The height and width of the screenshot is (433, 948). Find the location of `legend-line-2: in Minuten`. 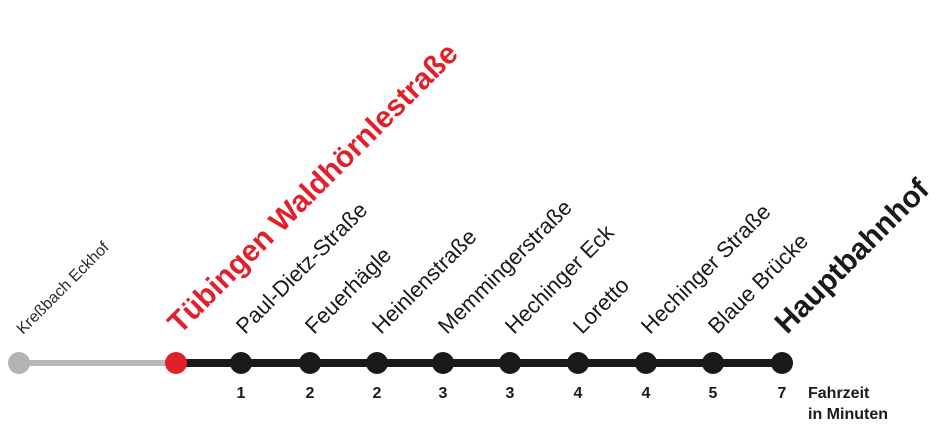

legend-line-2: in Minuten is located at coordinates (848, 414).